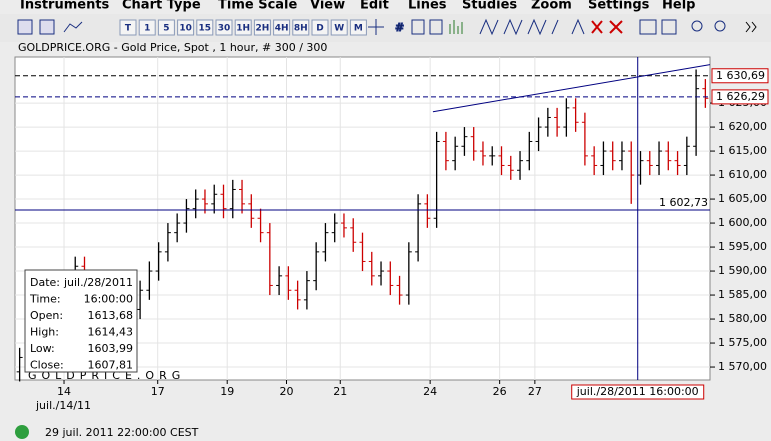 The width and height of the screenshot is (771, 441). What do you see at coordinates (742, 150) in the screenshot?
I see `y-tick-label: 1 615,00` at bounding box center [742, 150].